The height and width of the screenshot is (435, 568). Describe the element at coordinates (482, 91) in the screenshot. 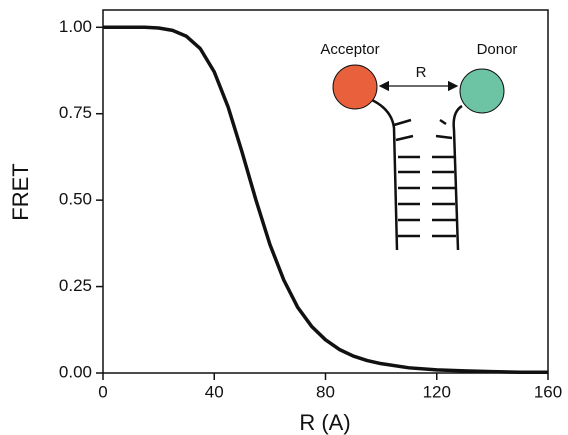

I see `donor-dye` at that location.